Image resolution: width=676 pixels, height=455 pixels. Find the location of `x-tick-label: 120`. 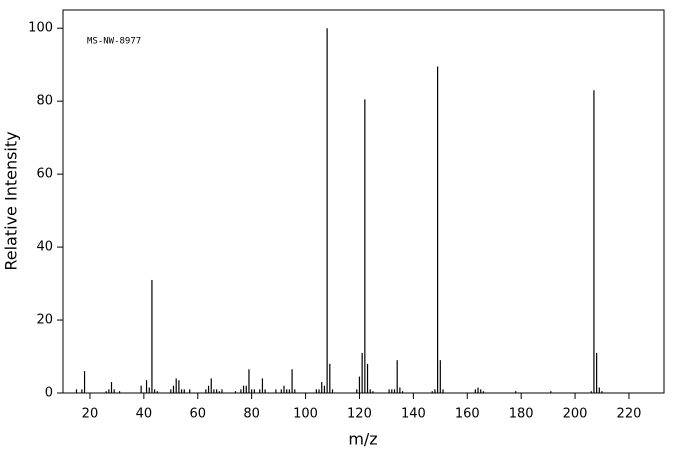

x-tick-label: 120 is located at coordinates (359, 414).